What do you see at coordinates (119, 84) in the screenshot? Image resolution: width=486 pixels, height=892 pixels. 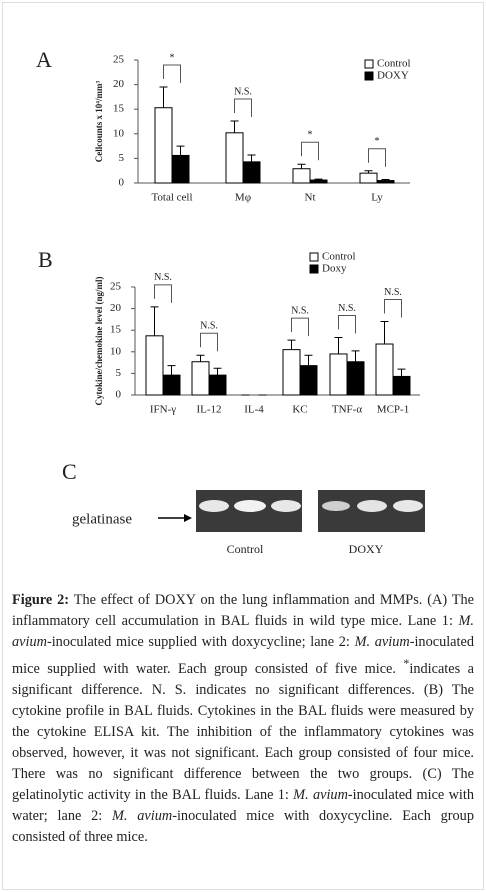 I see `y-tick-label: 20` at bounding box center [119, 84].